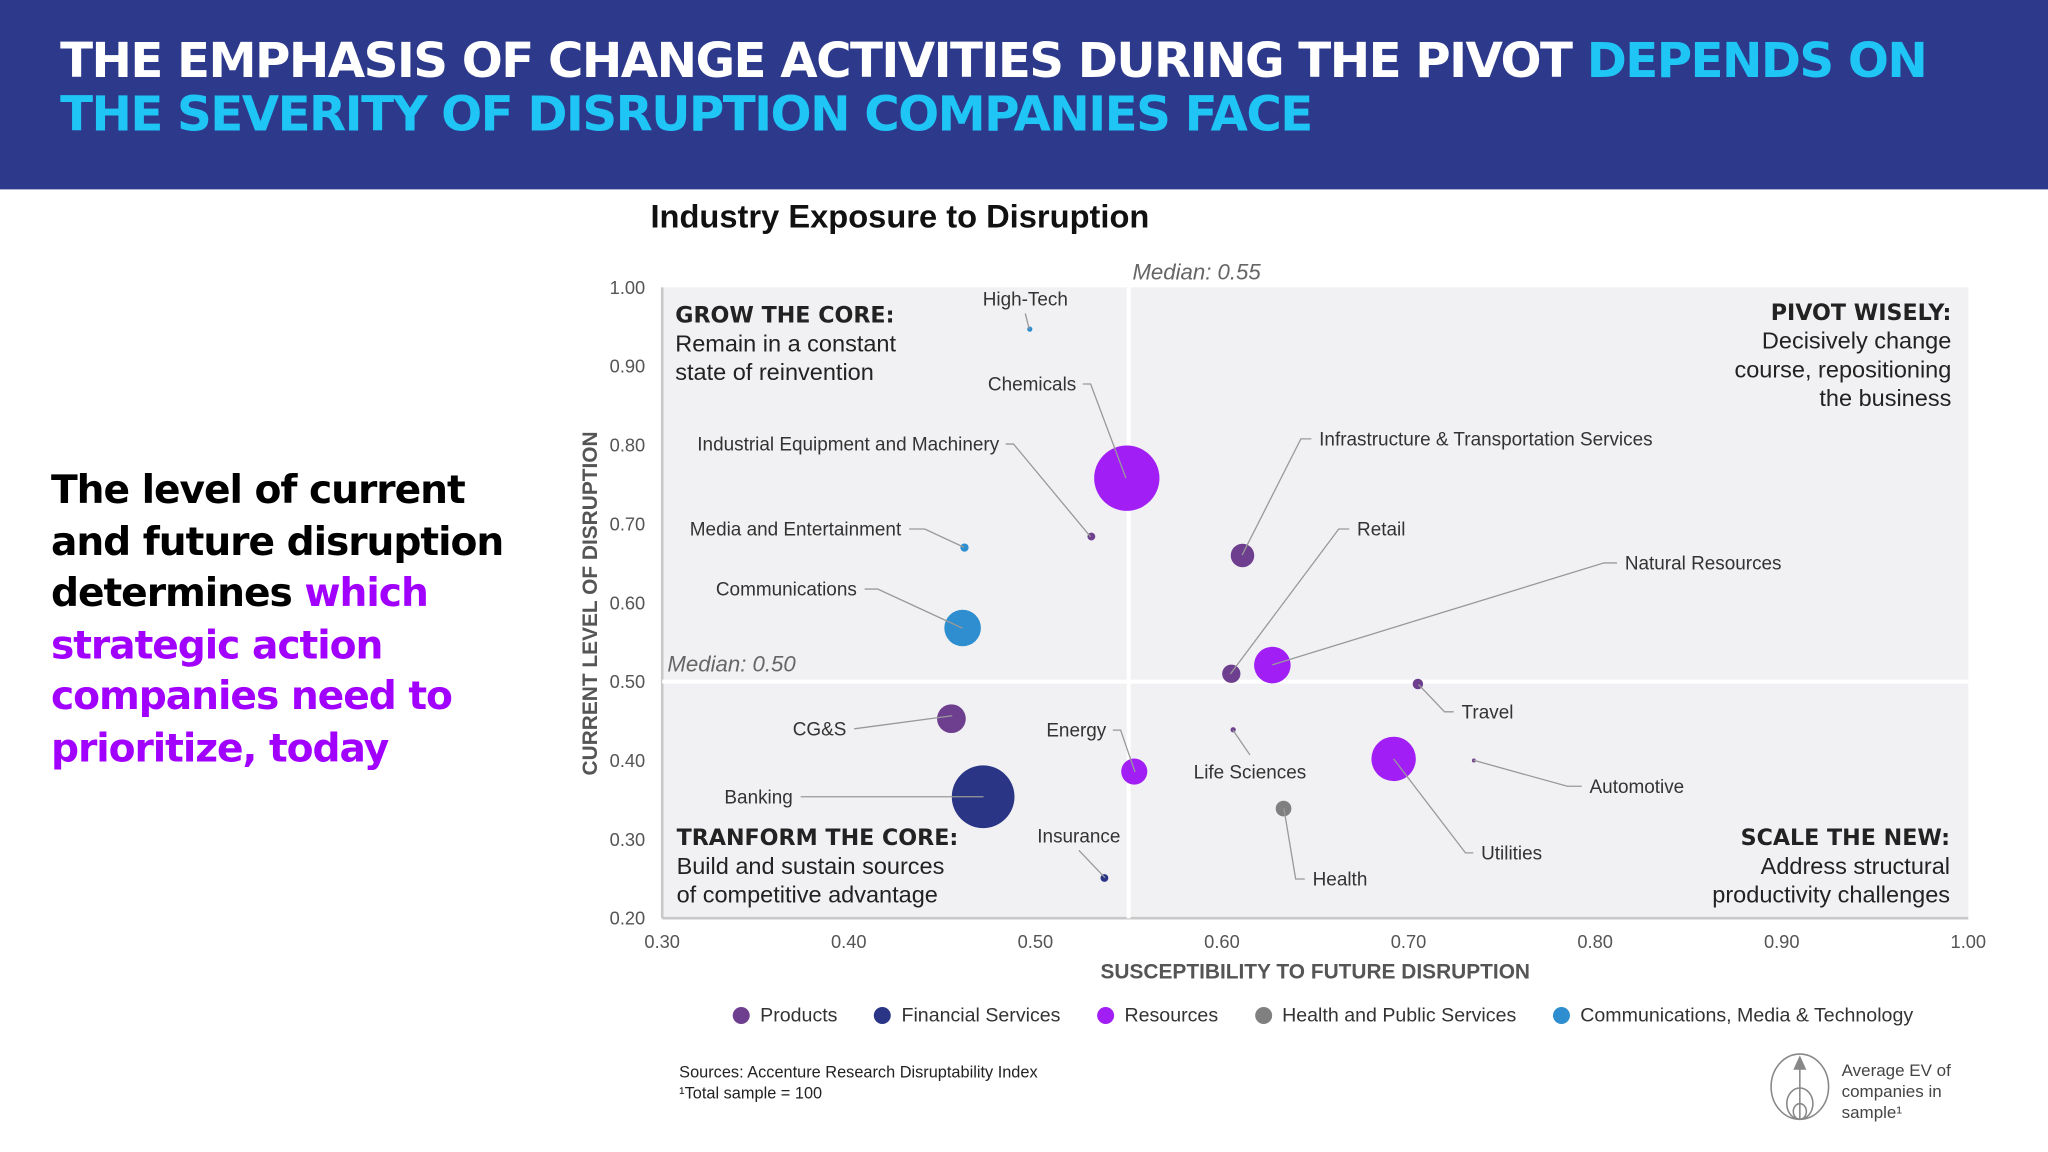  Describe the element at coordinates (796, 530) in the screenshot. I see `data-label: Media and Entertainment` at that location.